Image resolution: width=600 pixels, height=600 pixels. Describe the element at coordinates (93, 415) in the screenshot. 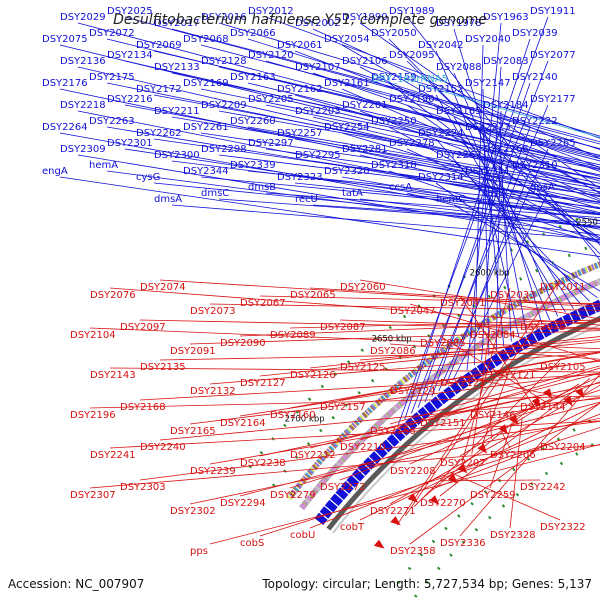

I see `reverse-gene-label: DSY2196` at that location.